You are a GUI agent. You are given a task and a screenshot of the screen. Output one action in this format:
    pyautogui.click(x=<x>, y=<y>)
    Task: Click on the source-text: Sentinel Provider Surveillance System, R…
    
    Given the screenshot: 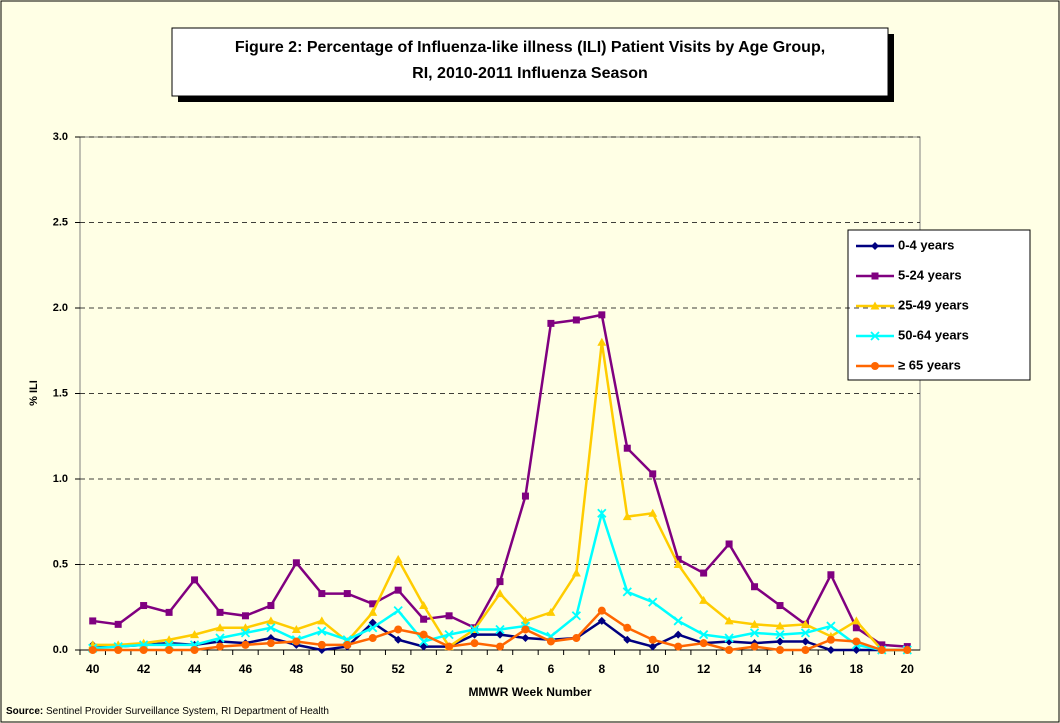 What is the action you would take?
    pyautogui.click(x=187, y=711)
    